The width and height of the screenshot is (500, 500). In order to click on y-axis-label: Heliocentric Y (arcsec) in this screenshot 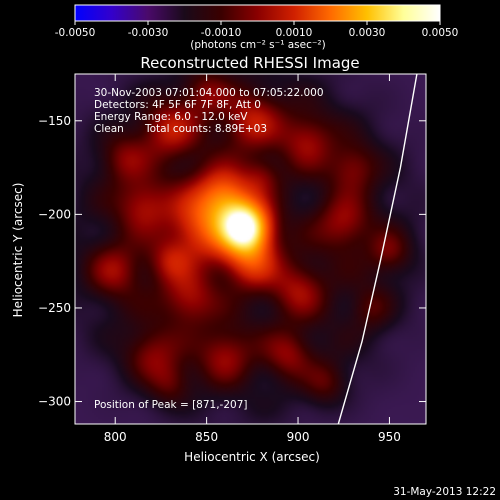, I will do `click(18, 250)`.